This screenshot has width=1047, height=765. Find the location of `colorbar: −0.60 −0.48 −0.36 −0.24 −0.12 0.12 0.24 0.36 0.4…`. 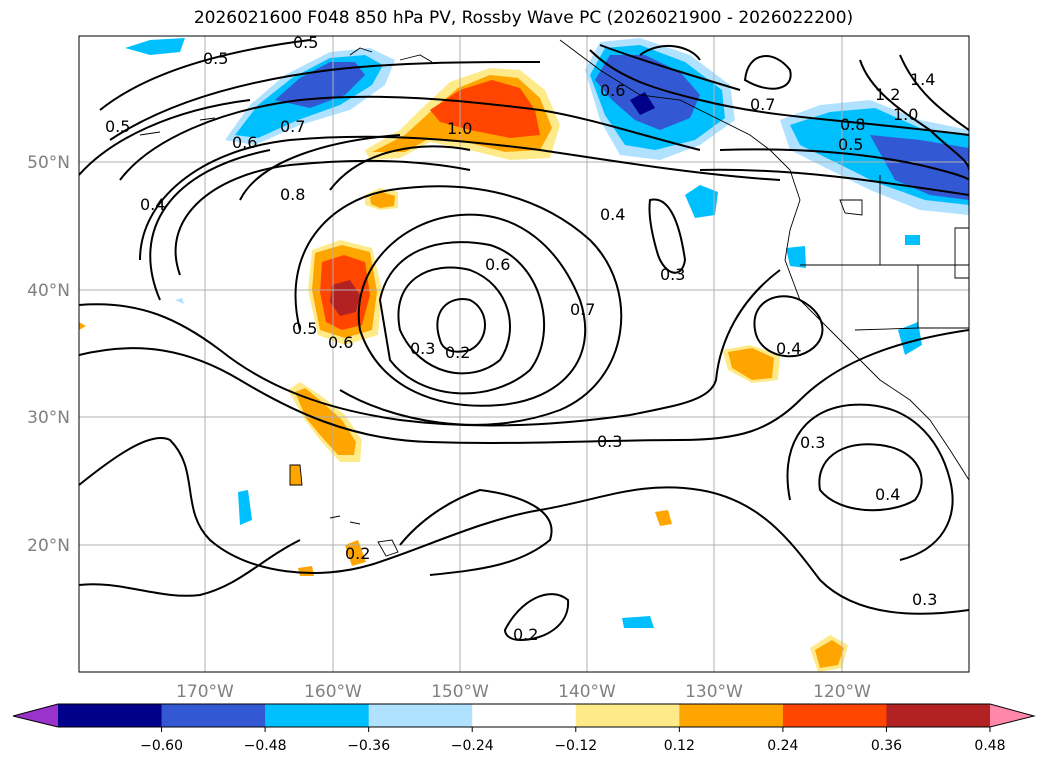

colorbar: −0.60 −0.48 −0.36 −0.24 −0.12 0.12 0.24 0.36 0.4… is located at coordinates (524, 728).